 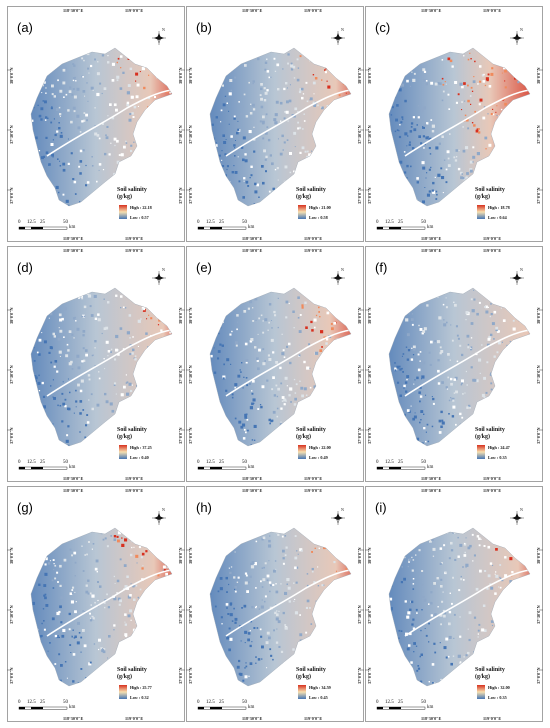 What do you see at coordinates (11, 134) in the screenshot?
I see `latitude-label: 37°30'0"N` at bounding box center [11, 134].